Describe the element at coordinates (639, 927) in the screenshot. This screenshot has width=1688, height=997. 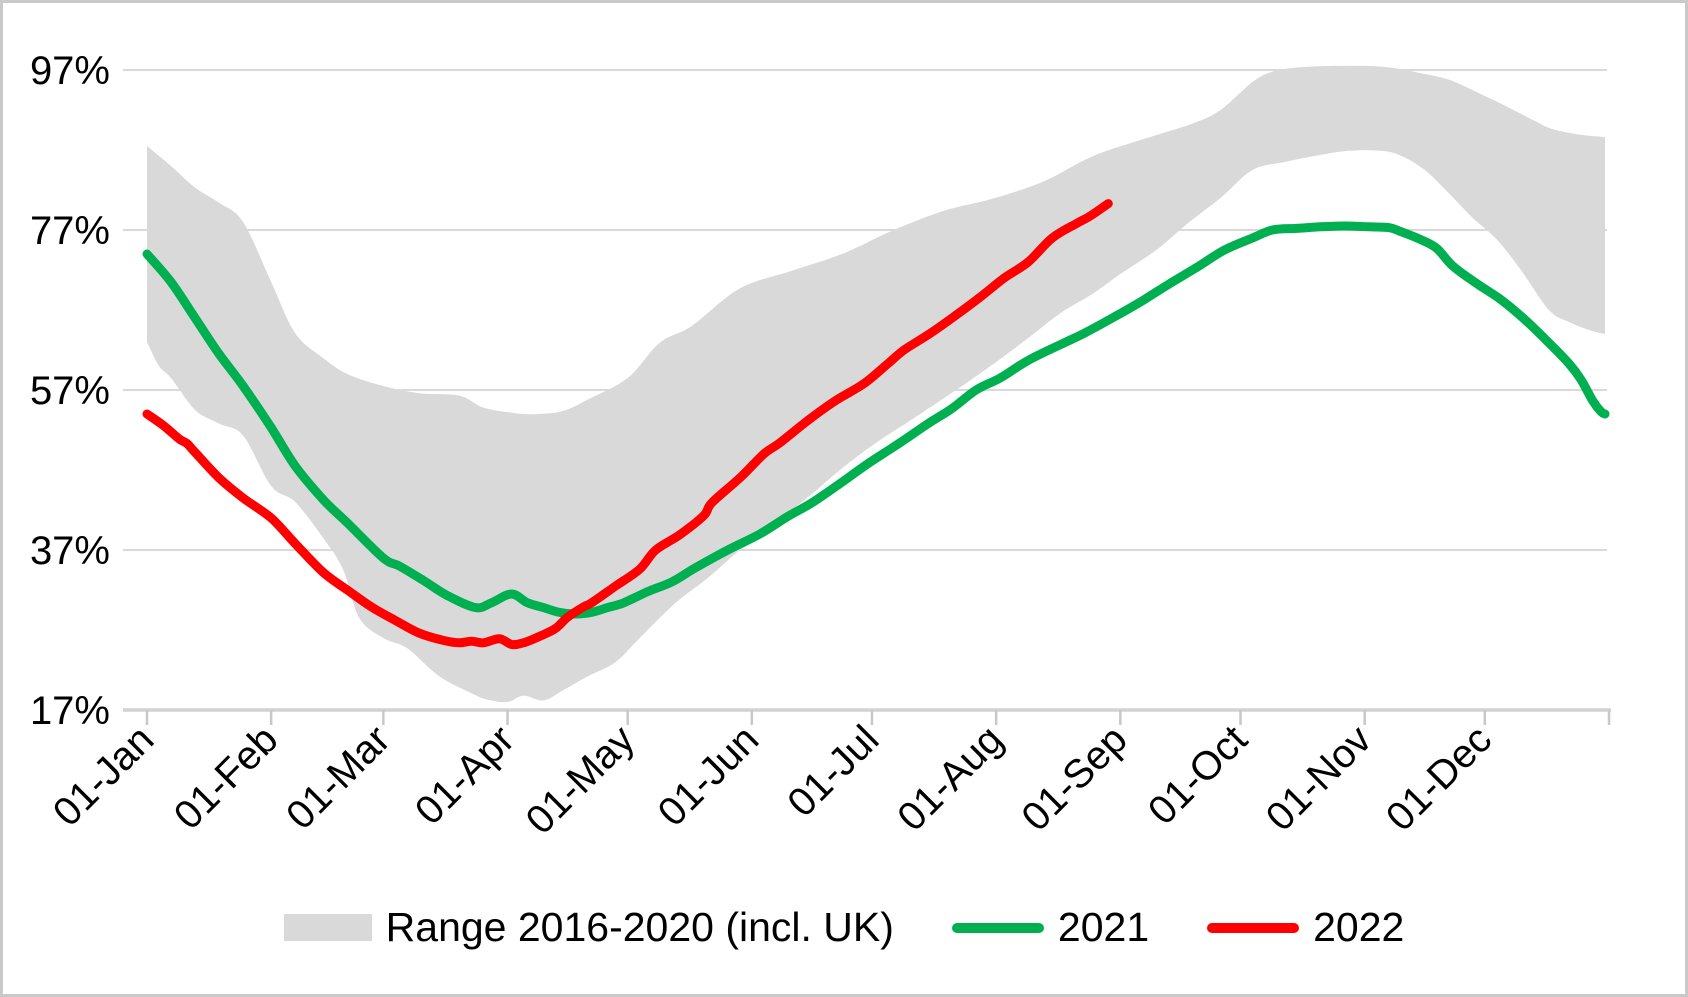
I see `legend-label-range: Range 2016-2020 (incl. UK)` at that location.